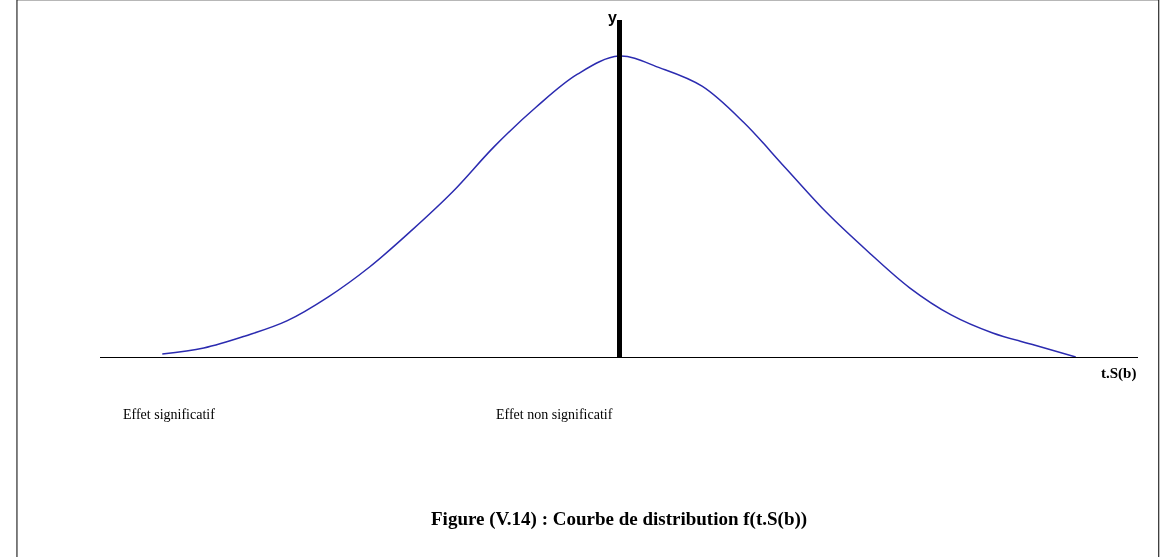 This screenshot has height=557, width=1168. Describe the element at coordinates (612, 17) in the screenshot. I see `y-axis-title: y` at that location.